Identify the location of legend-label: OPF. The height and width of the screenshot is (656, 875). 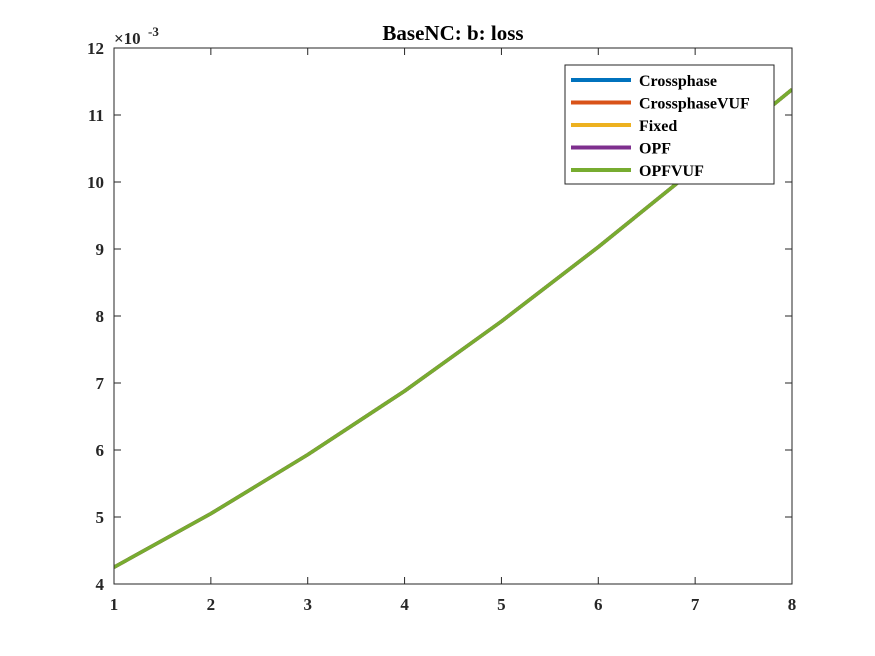
(655, 149).